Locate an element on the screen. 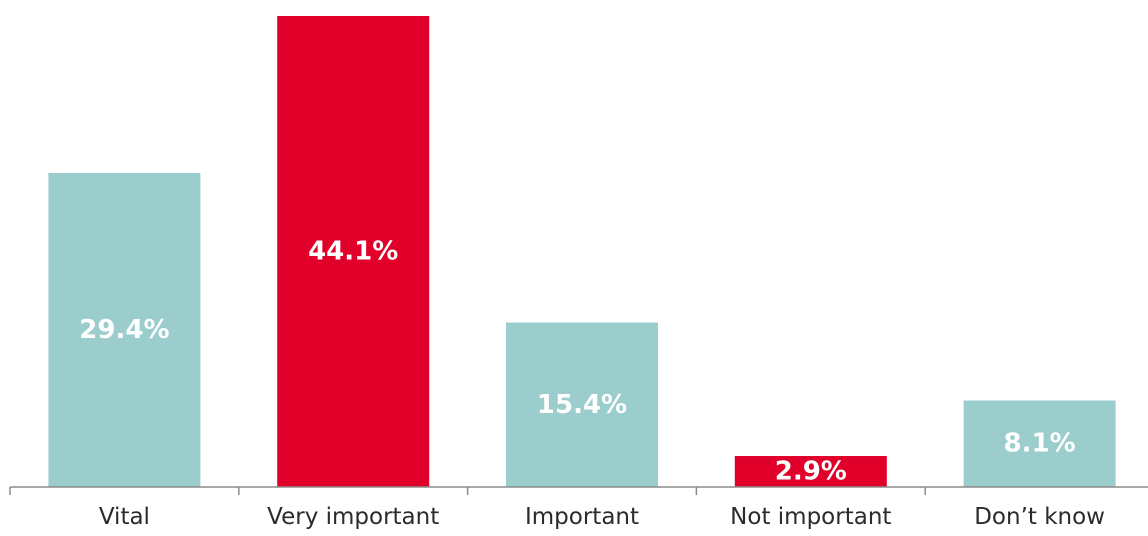  x-tick-label-vital: Vital is located at coordinates (124, 517).